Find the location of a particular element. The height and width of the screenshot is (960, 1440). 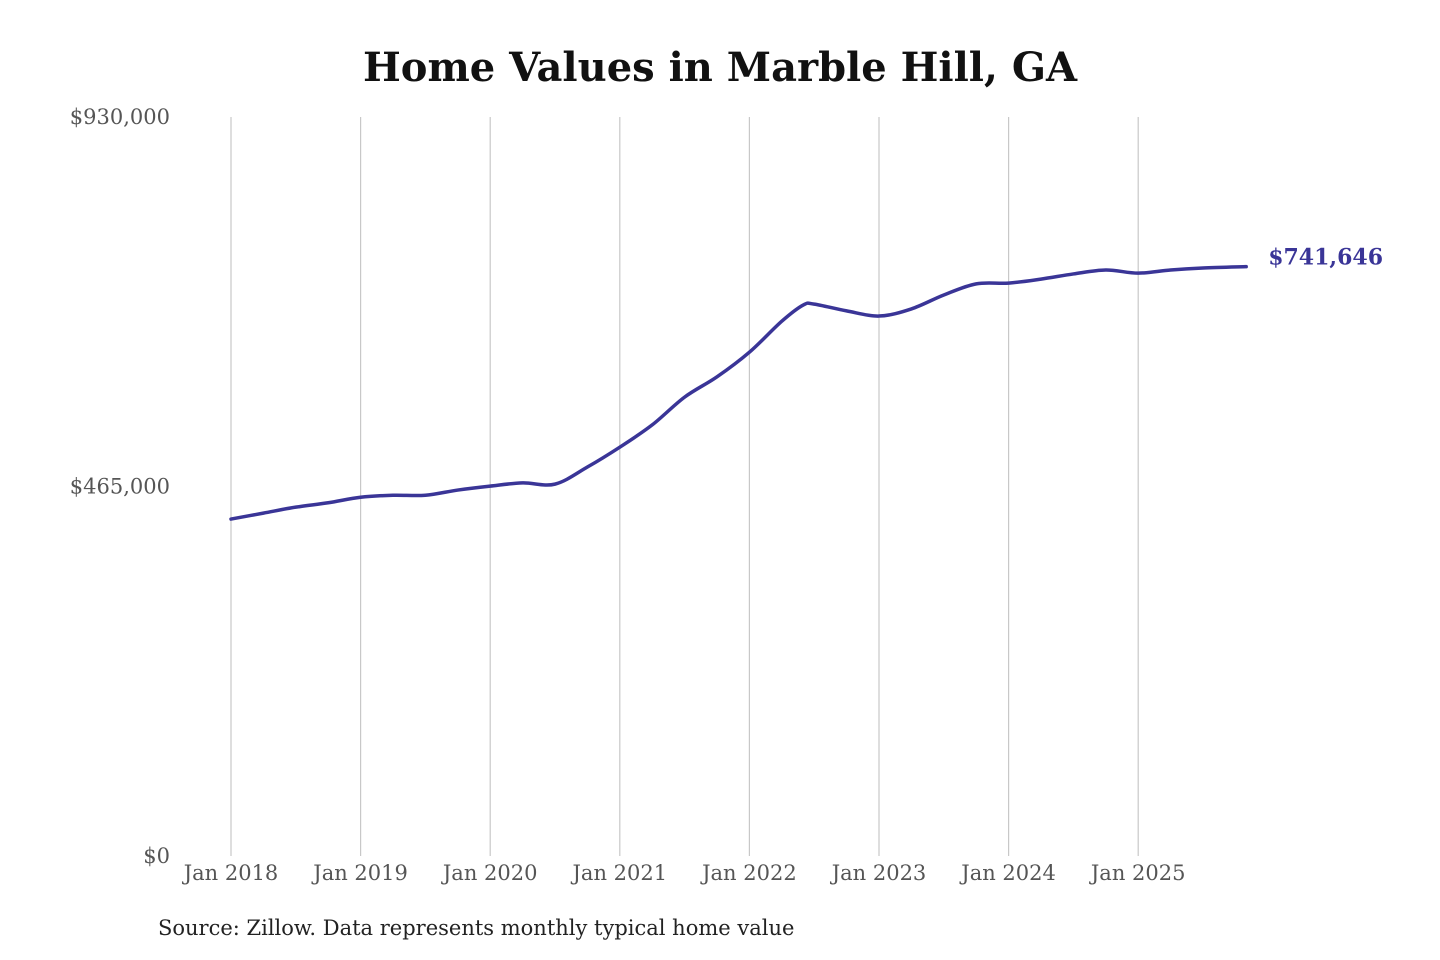

x-tick-label: Jan 2025 is located at coordinates (1137, 873).